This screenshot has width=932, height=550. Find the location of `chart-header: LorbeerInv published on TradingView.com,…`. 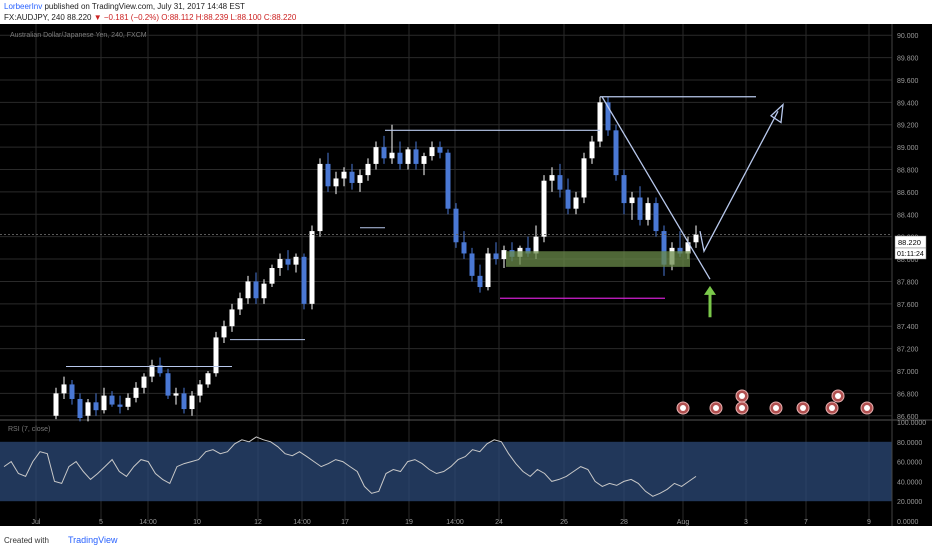

chart-header: LorbeerInv published on TradingView.com,… is located at coordinates (466, 12).